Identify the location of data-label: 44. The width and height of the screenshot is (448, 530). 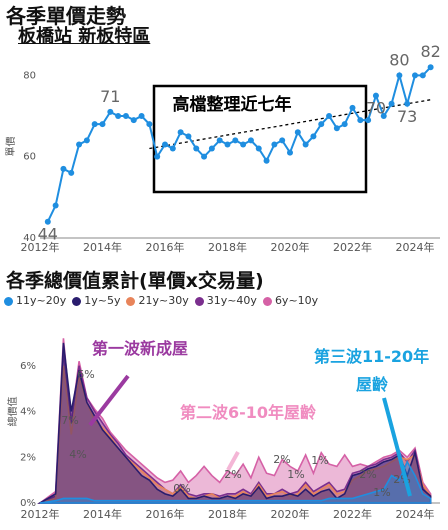
(48, 234).